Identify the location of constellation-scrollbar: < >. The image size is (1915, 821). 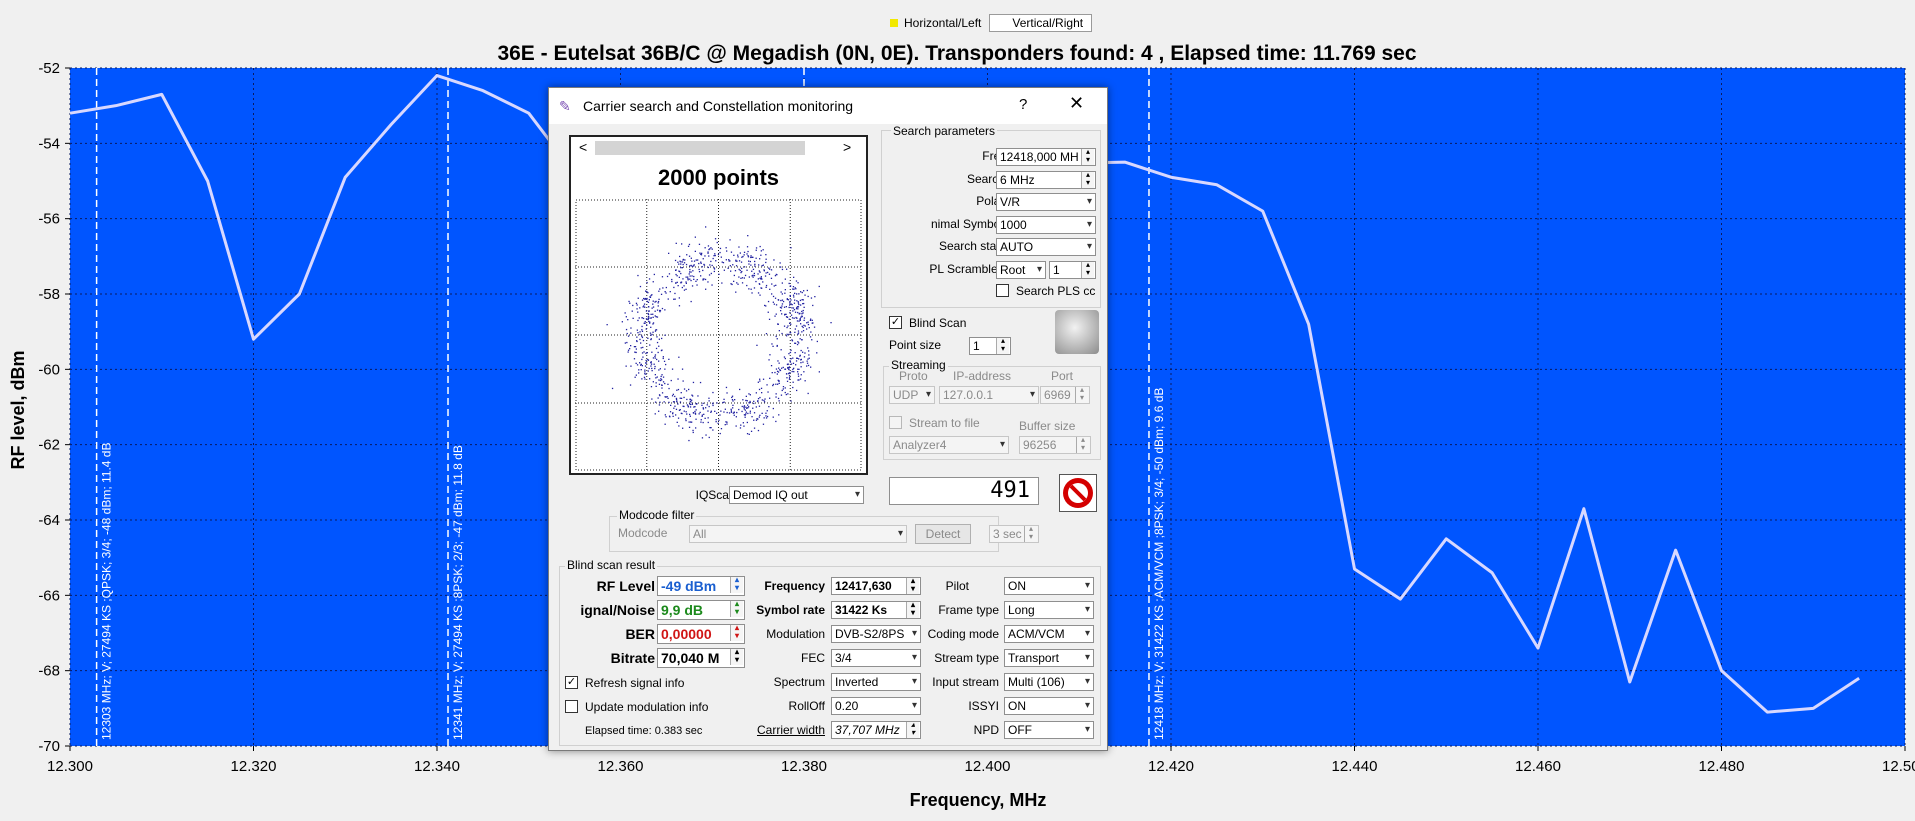
(718, 148).